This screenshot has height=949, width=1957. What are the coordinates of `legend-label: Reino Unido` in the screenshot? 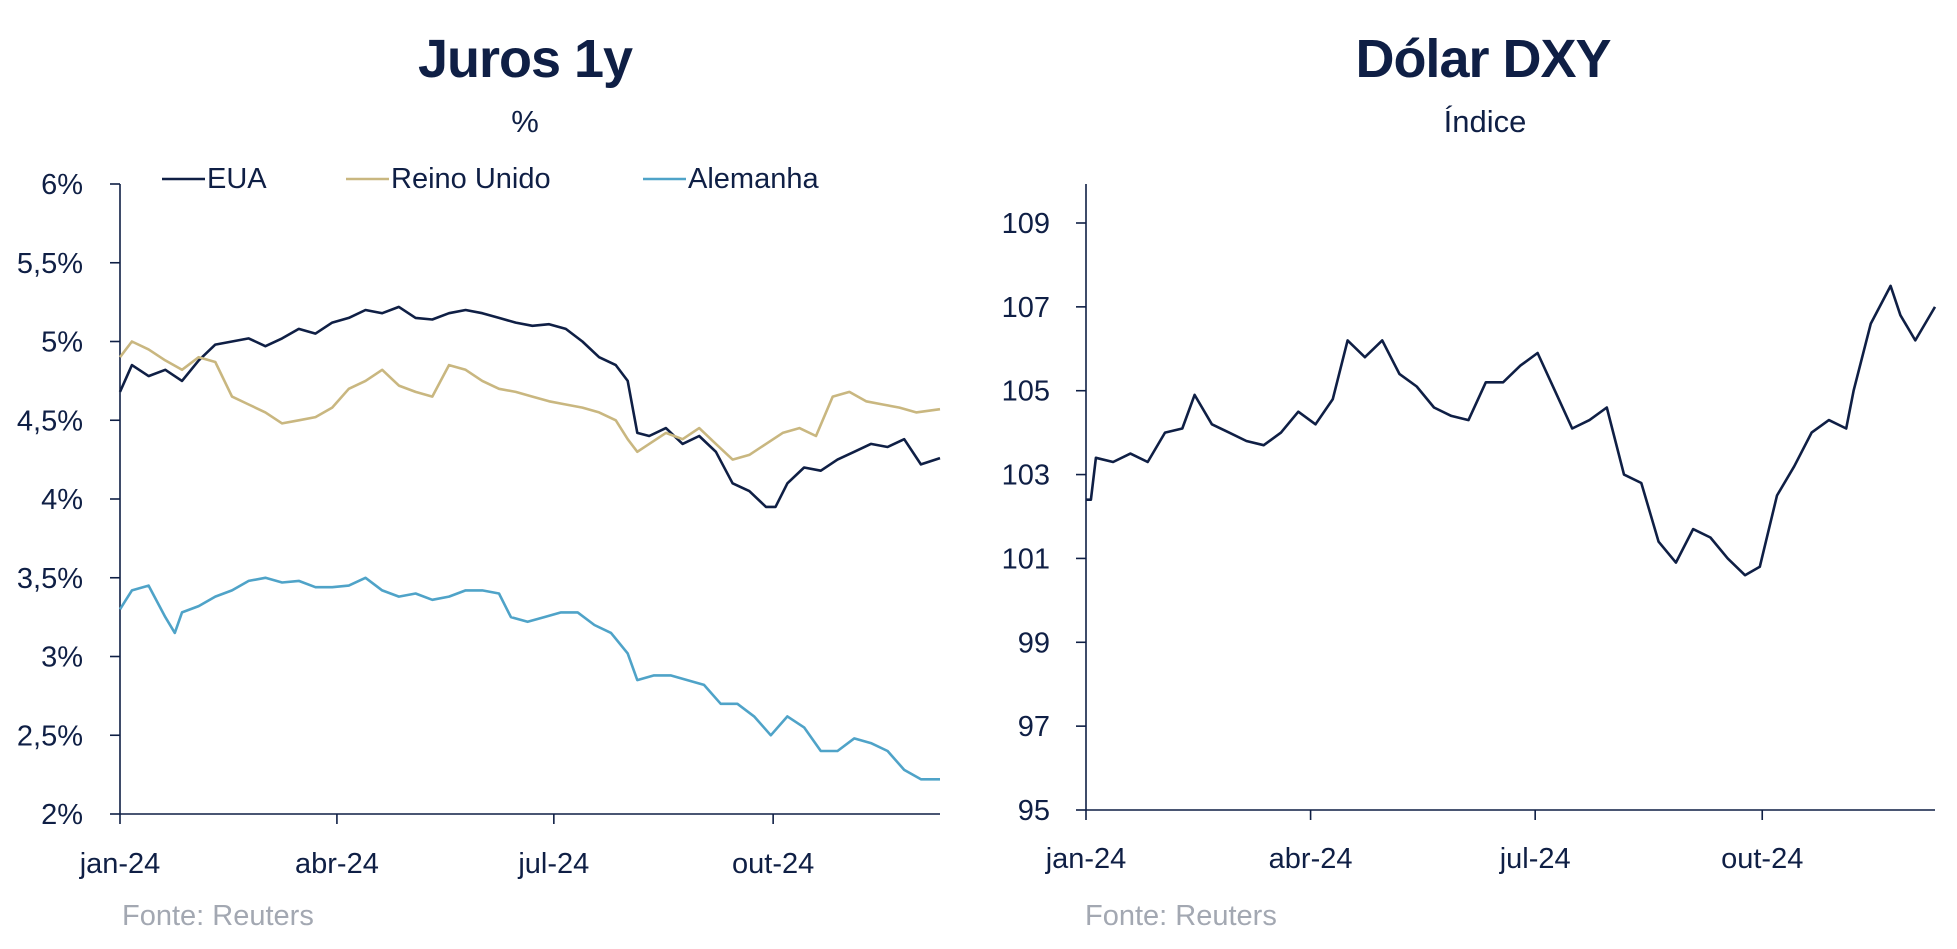 It's located at (471, 179).